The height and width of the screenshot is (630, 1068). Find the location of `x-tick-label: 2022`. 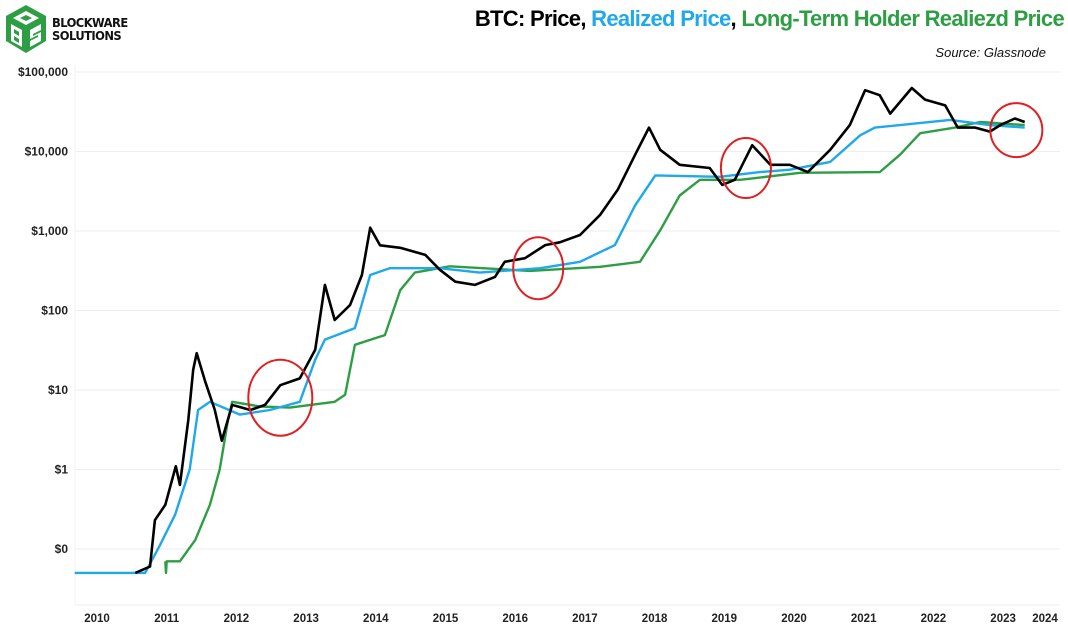

x-tick-label: 2022 is located at coordinates (934, 619).